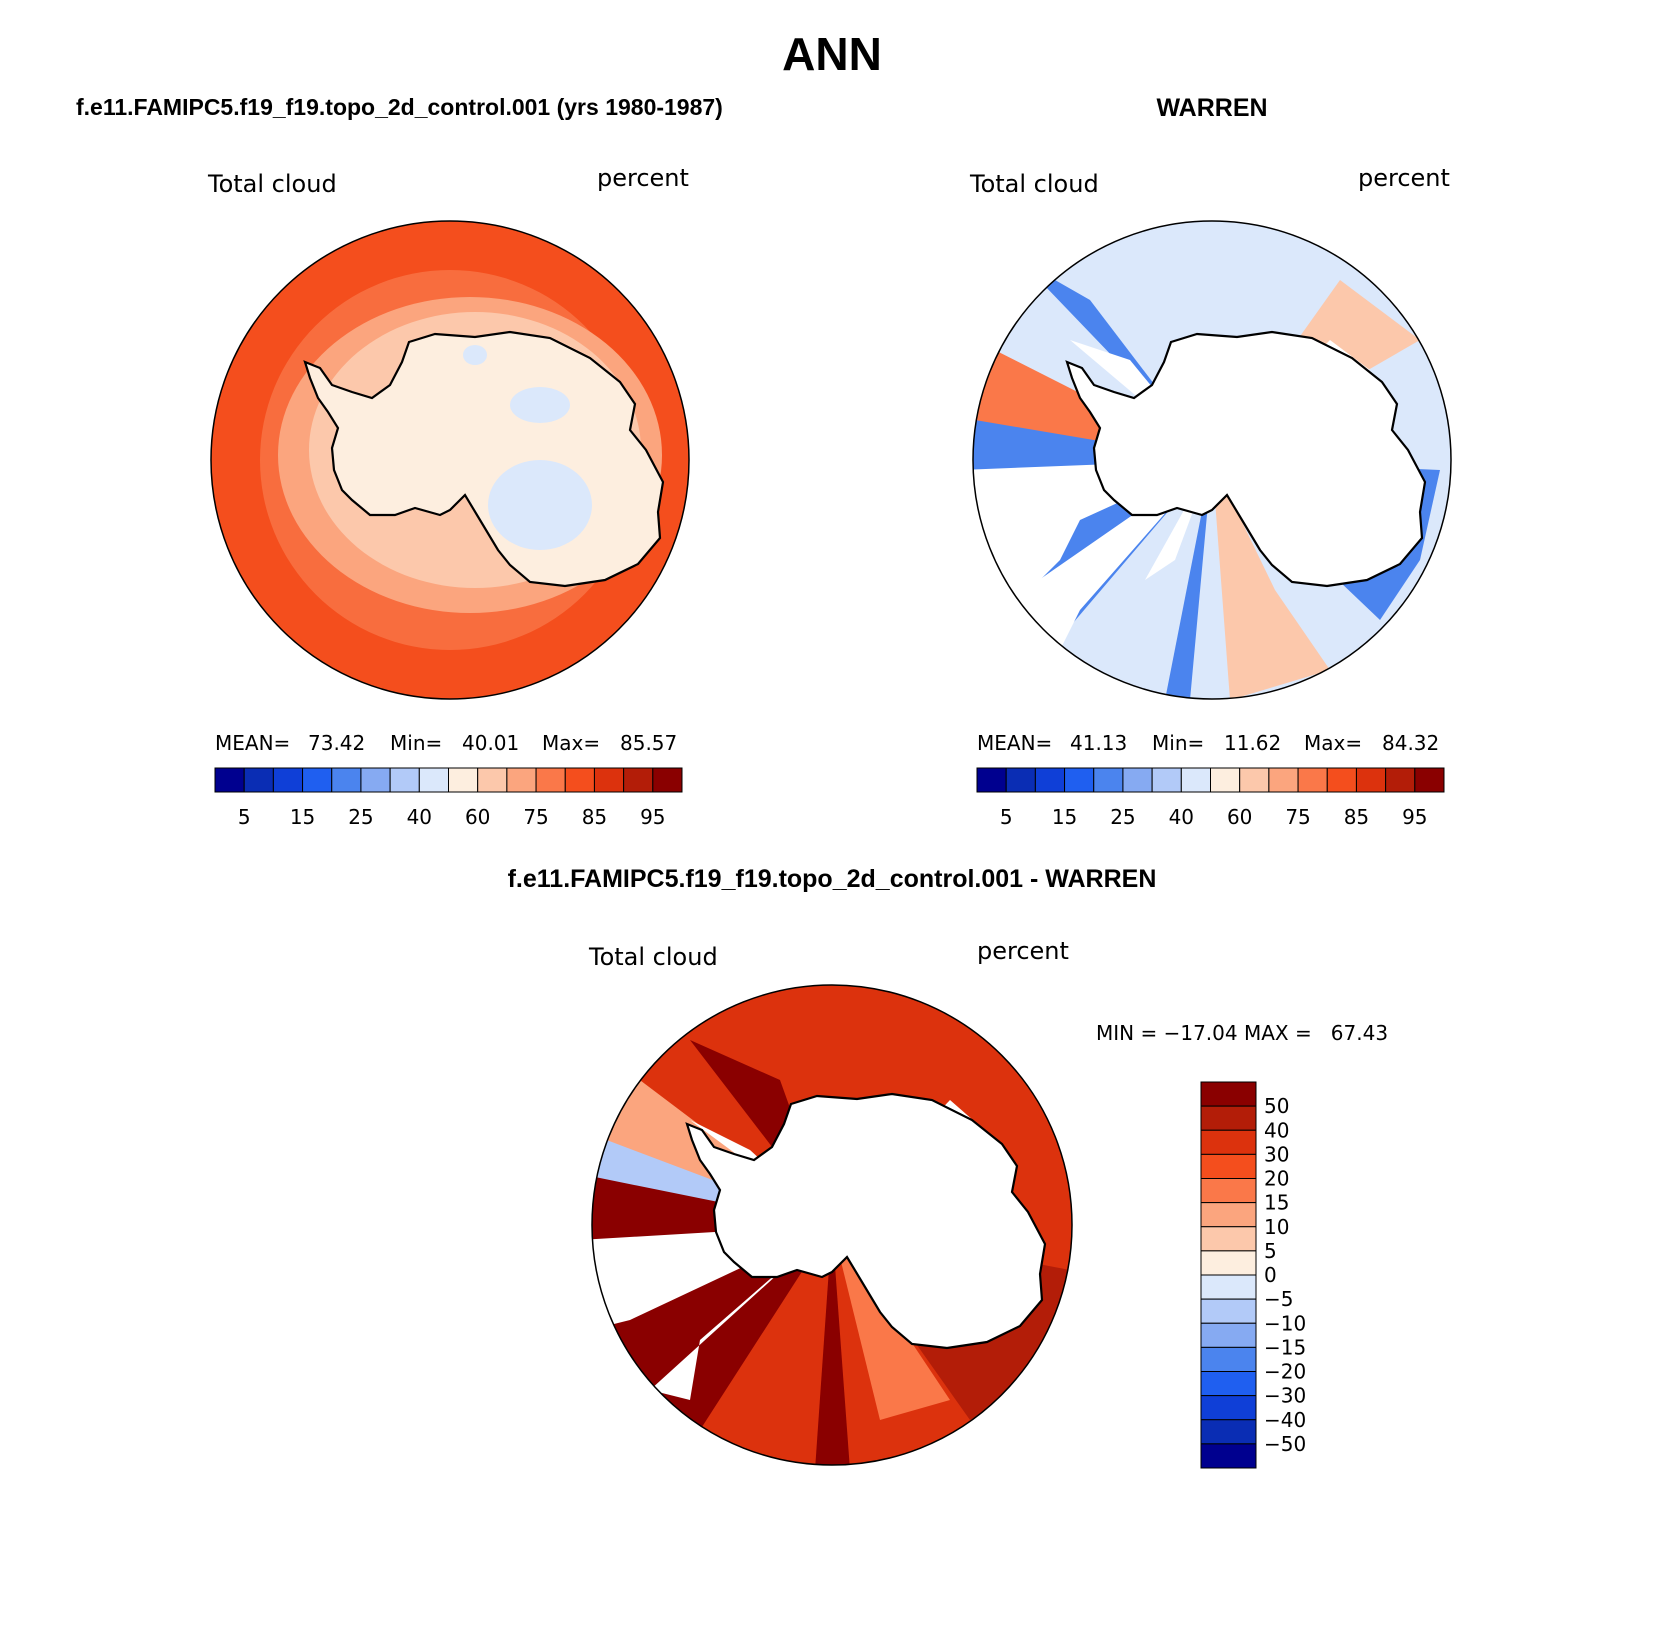  Describe the element at coordinates (1212, 460) in the screenshot. I see `map-obs-field` at that location.